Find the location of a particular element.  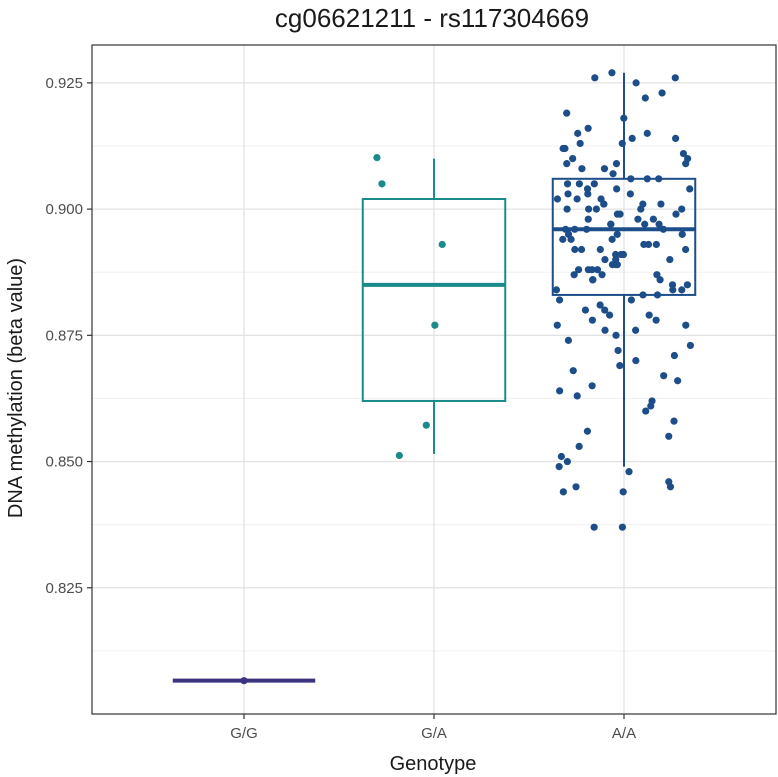

y-axis-title: DNA methylation (beta value) is located at coordinates (16, 388).